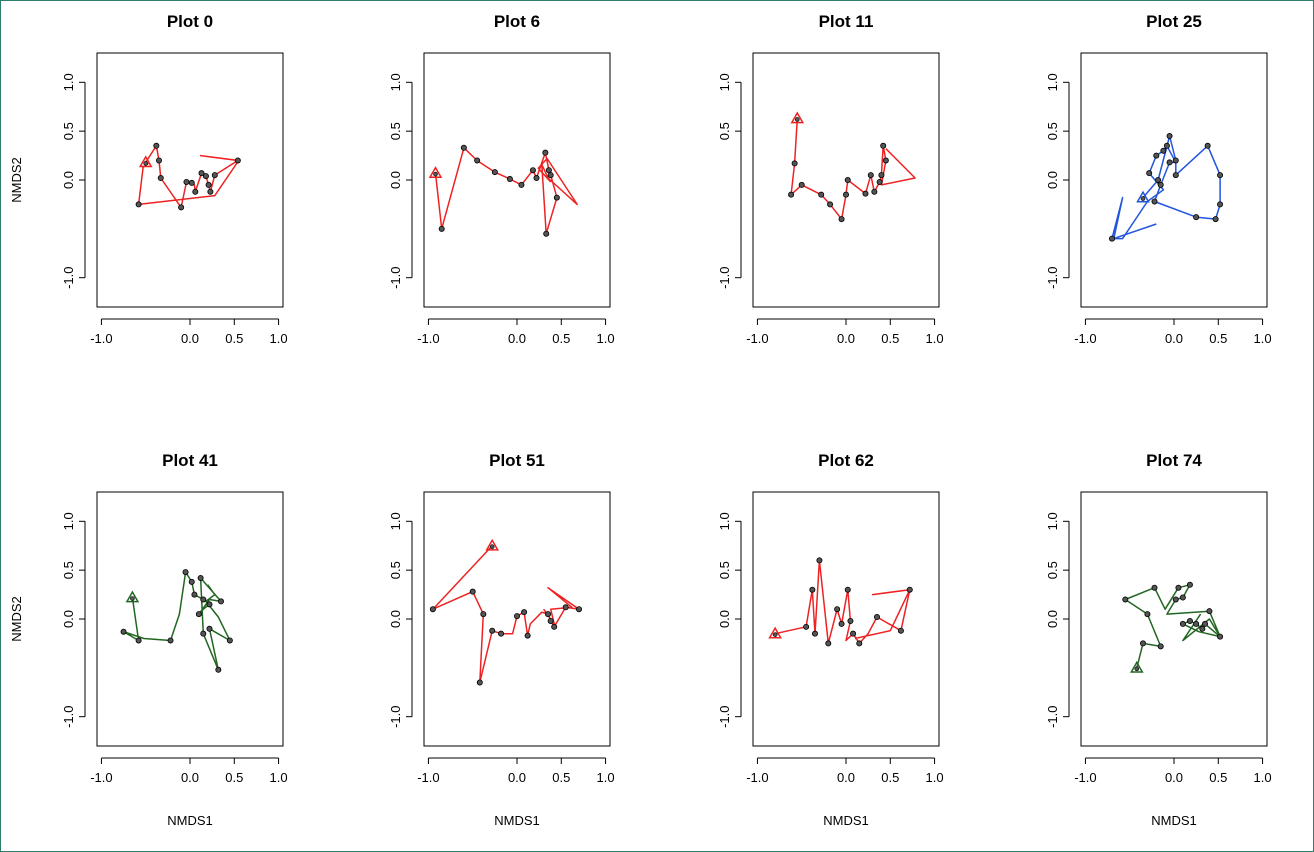  Describe the element at coordinates (1158, 179) in the screenshot. I see `panel-3: Plot 25 -1.0 0.0 0.5 1.0 -1.0 0.0 0.5 1.0` at that location.